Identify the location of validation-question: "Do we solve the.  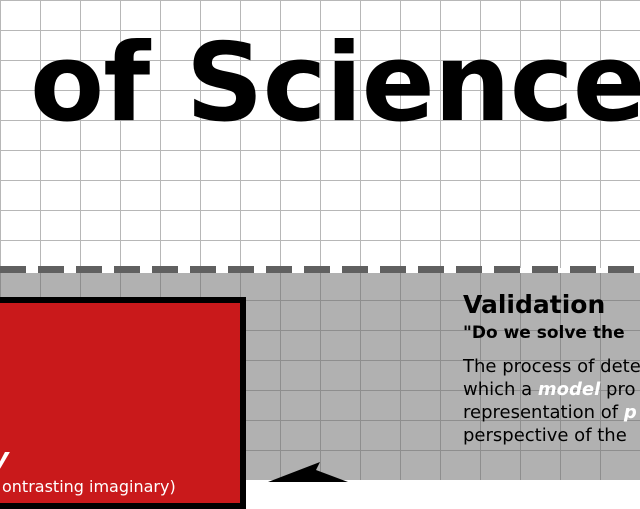
(544, 333).